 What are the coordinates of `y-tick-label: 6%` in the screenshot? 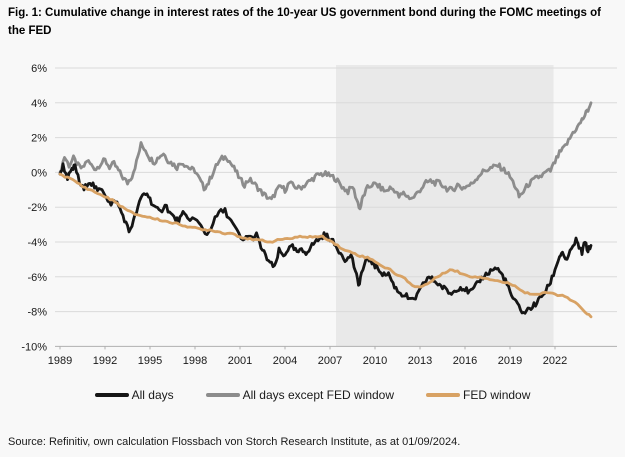 It's located at (39, 69).